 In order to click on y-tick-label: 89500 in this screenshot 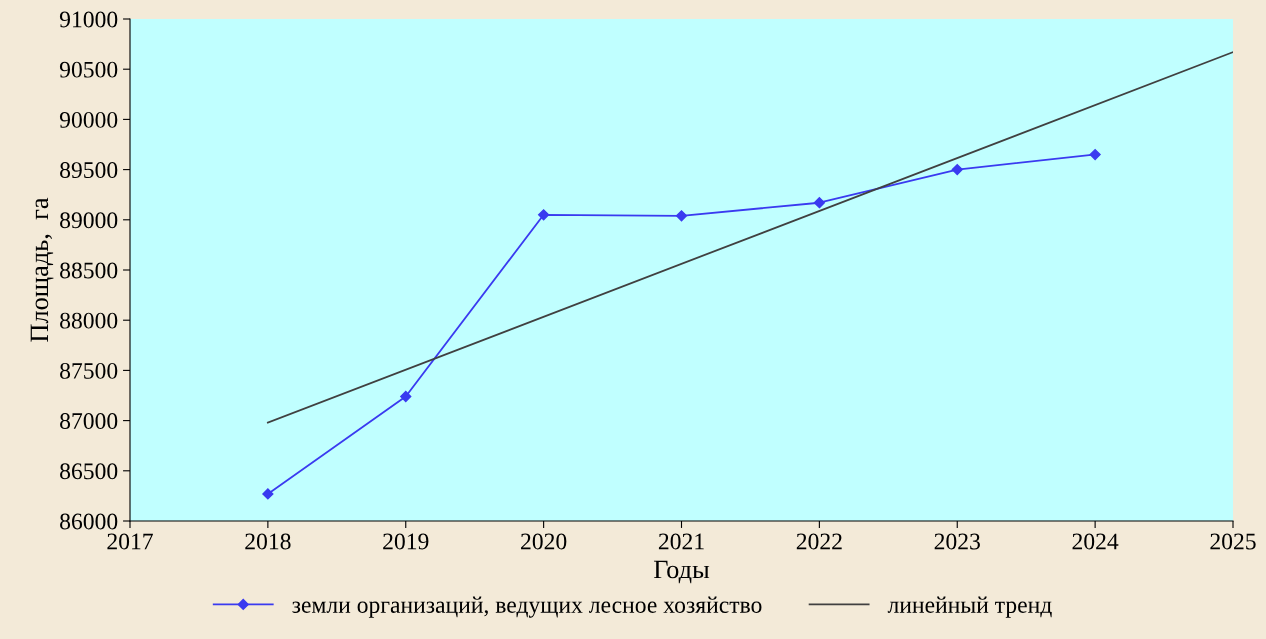, I will do `click(89, 170)`.